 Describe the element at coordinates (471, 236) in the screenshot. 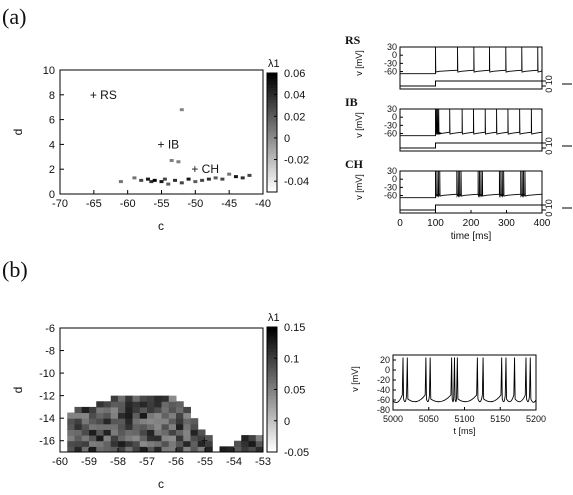

I see `time-axis-label: time [ms]` at that location.